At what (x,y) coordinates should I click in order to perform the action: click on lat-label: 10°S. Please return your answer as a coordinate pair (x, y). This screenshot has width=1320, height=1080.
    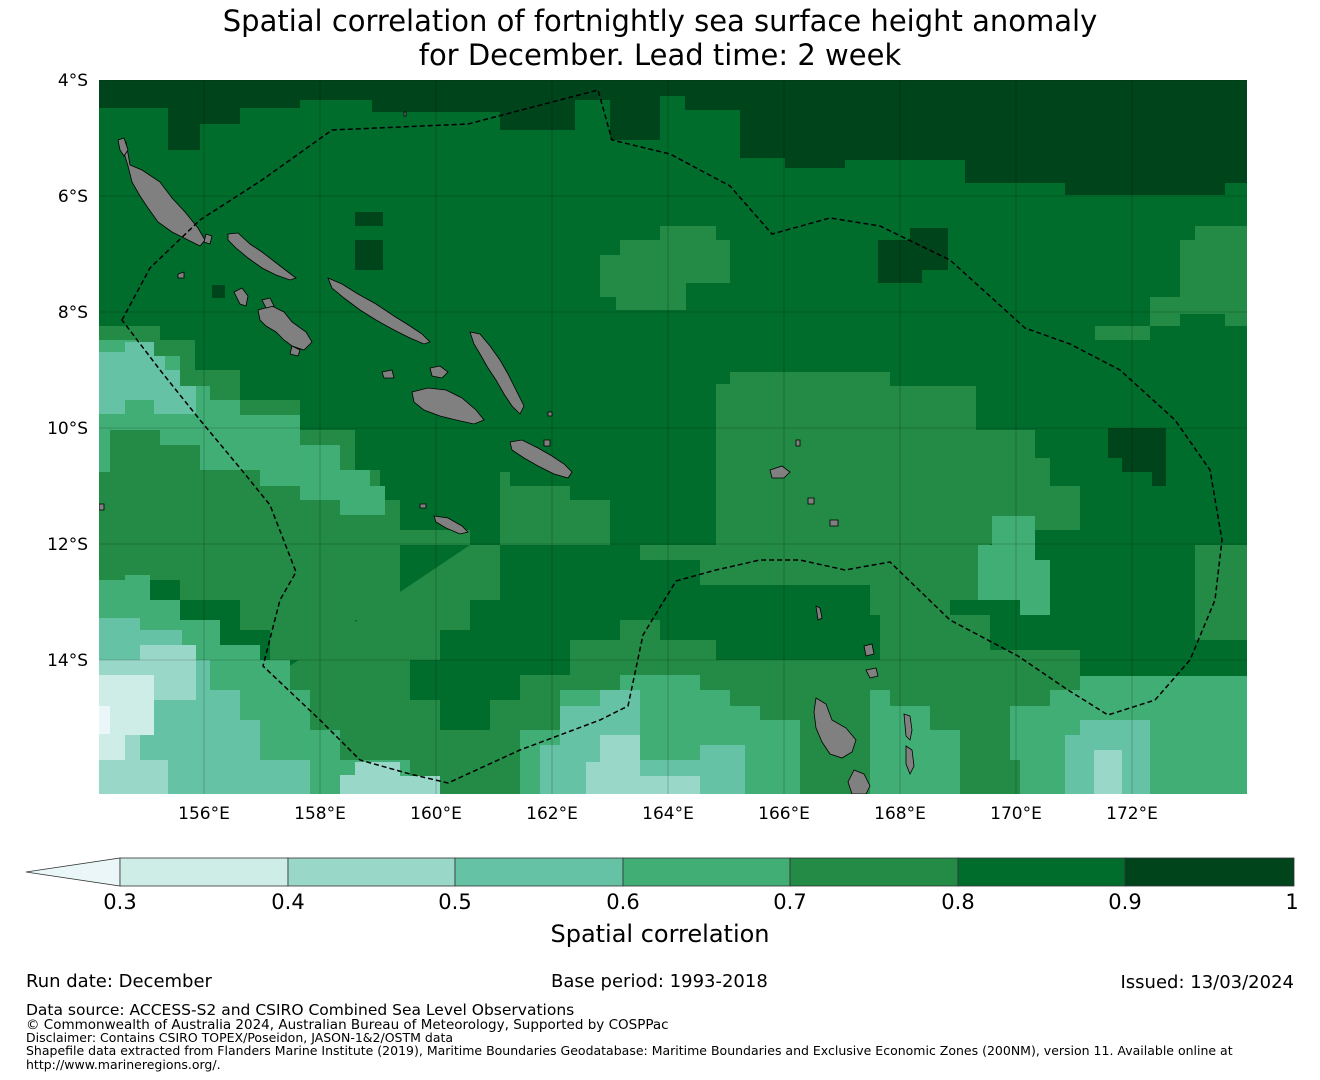
    Looking at the image, I should click on (67, 429).